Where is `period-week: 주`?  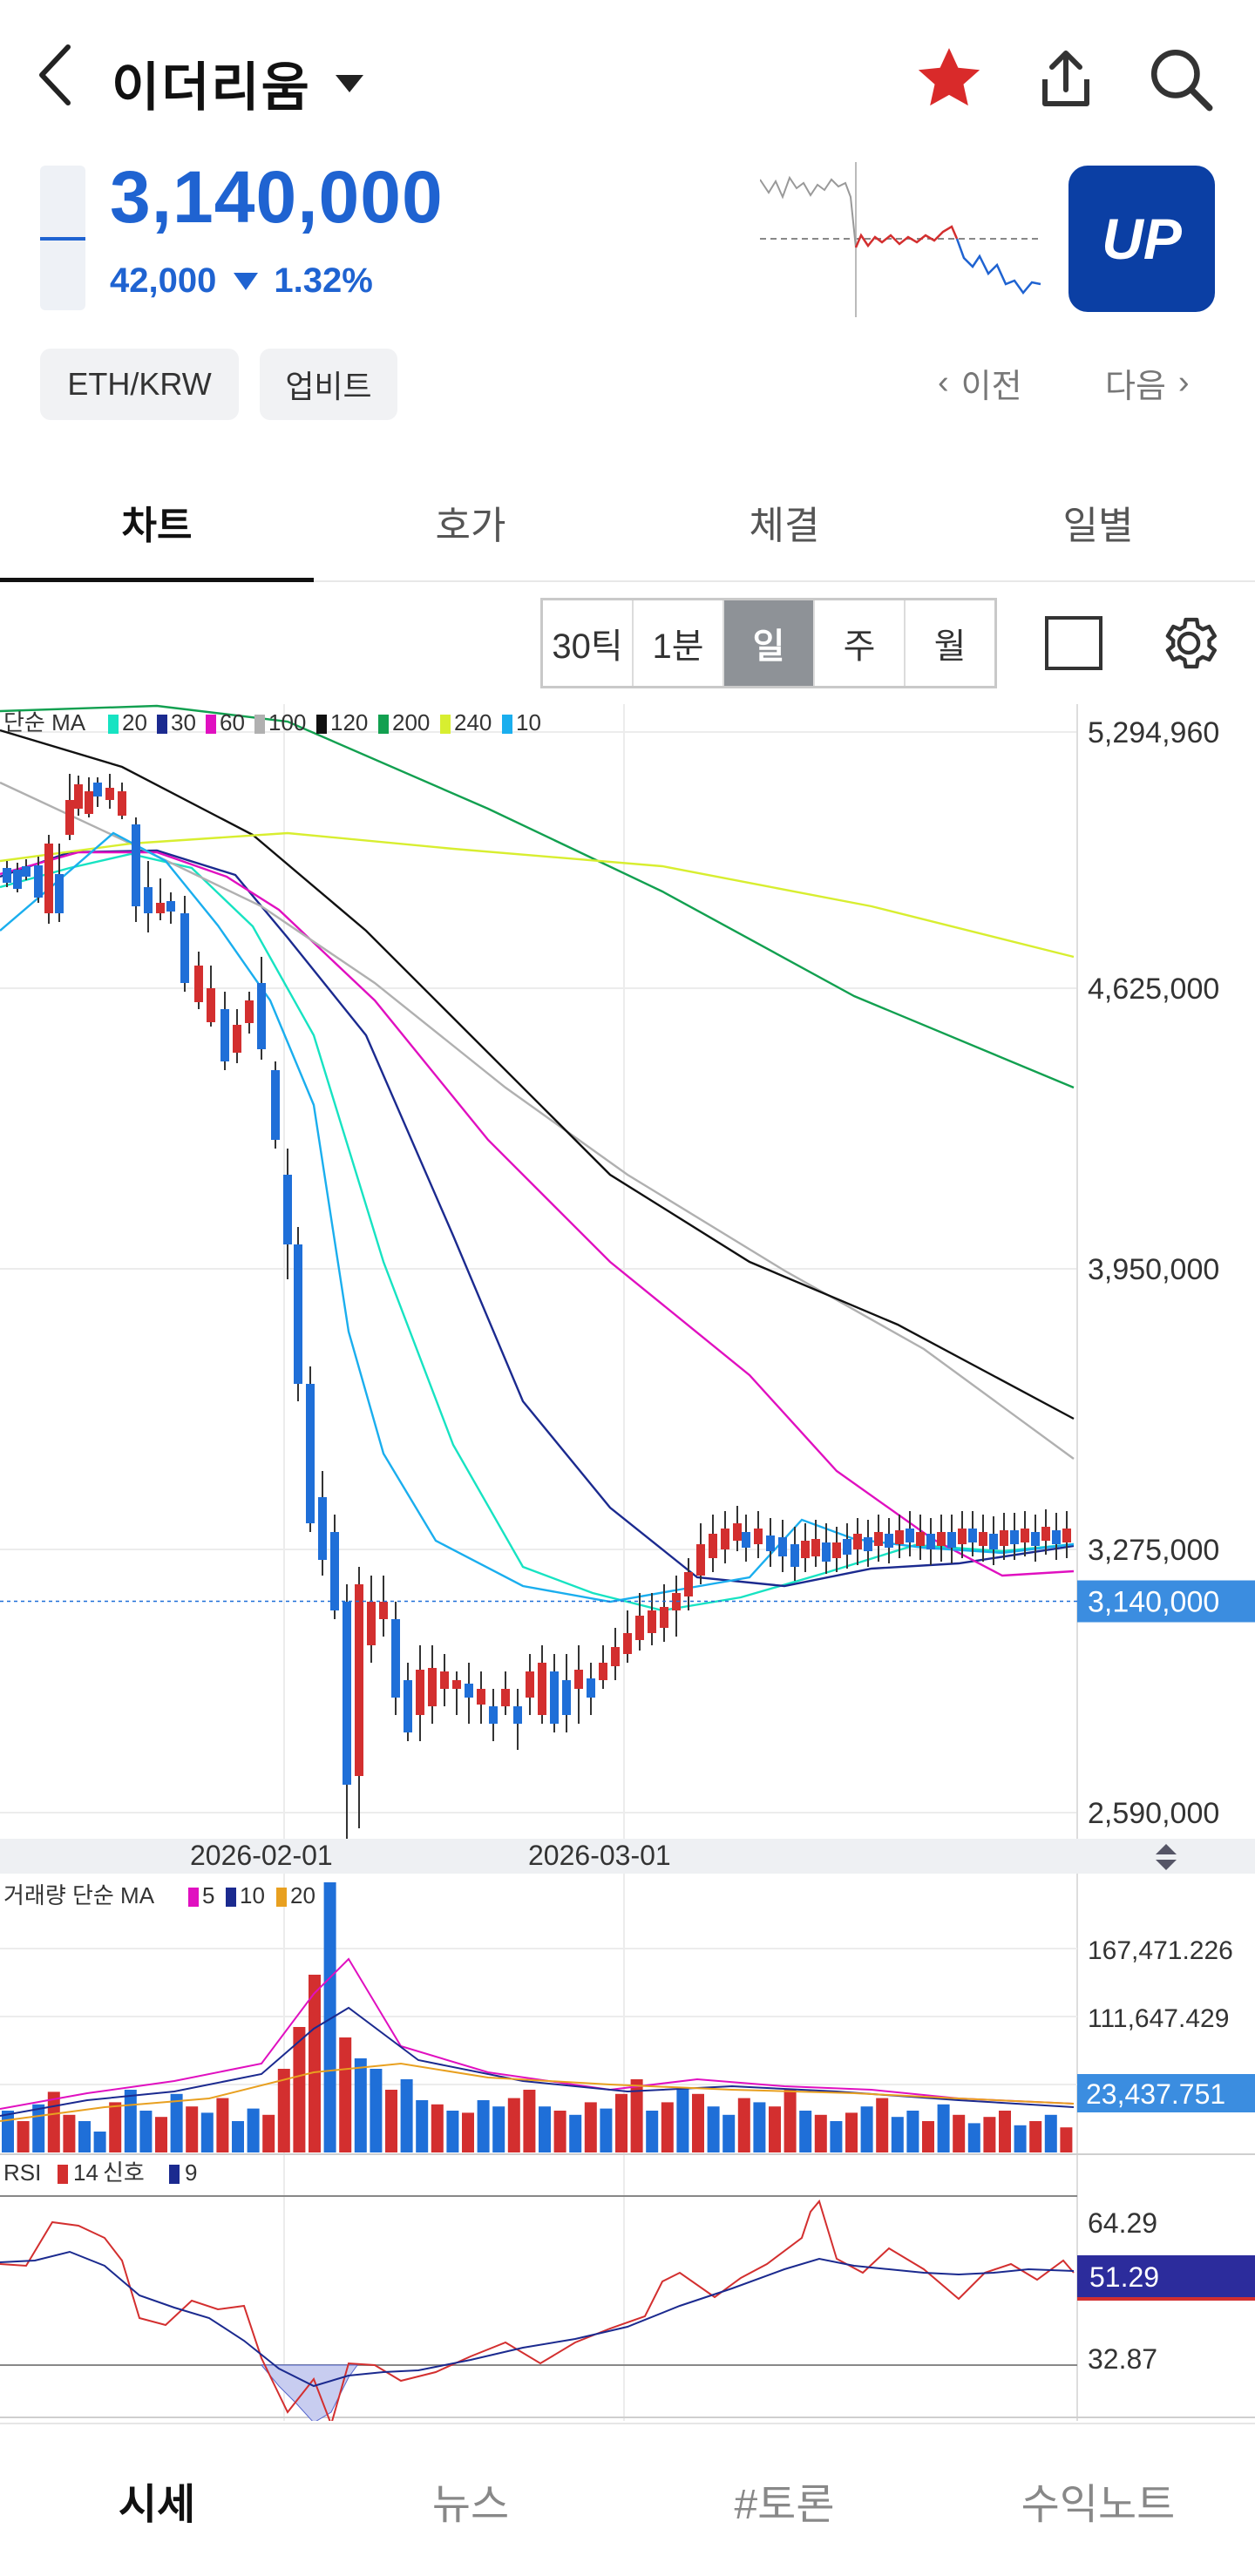
period-week: 주 is located at coordinates (861, 643).